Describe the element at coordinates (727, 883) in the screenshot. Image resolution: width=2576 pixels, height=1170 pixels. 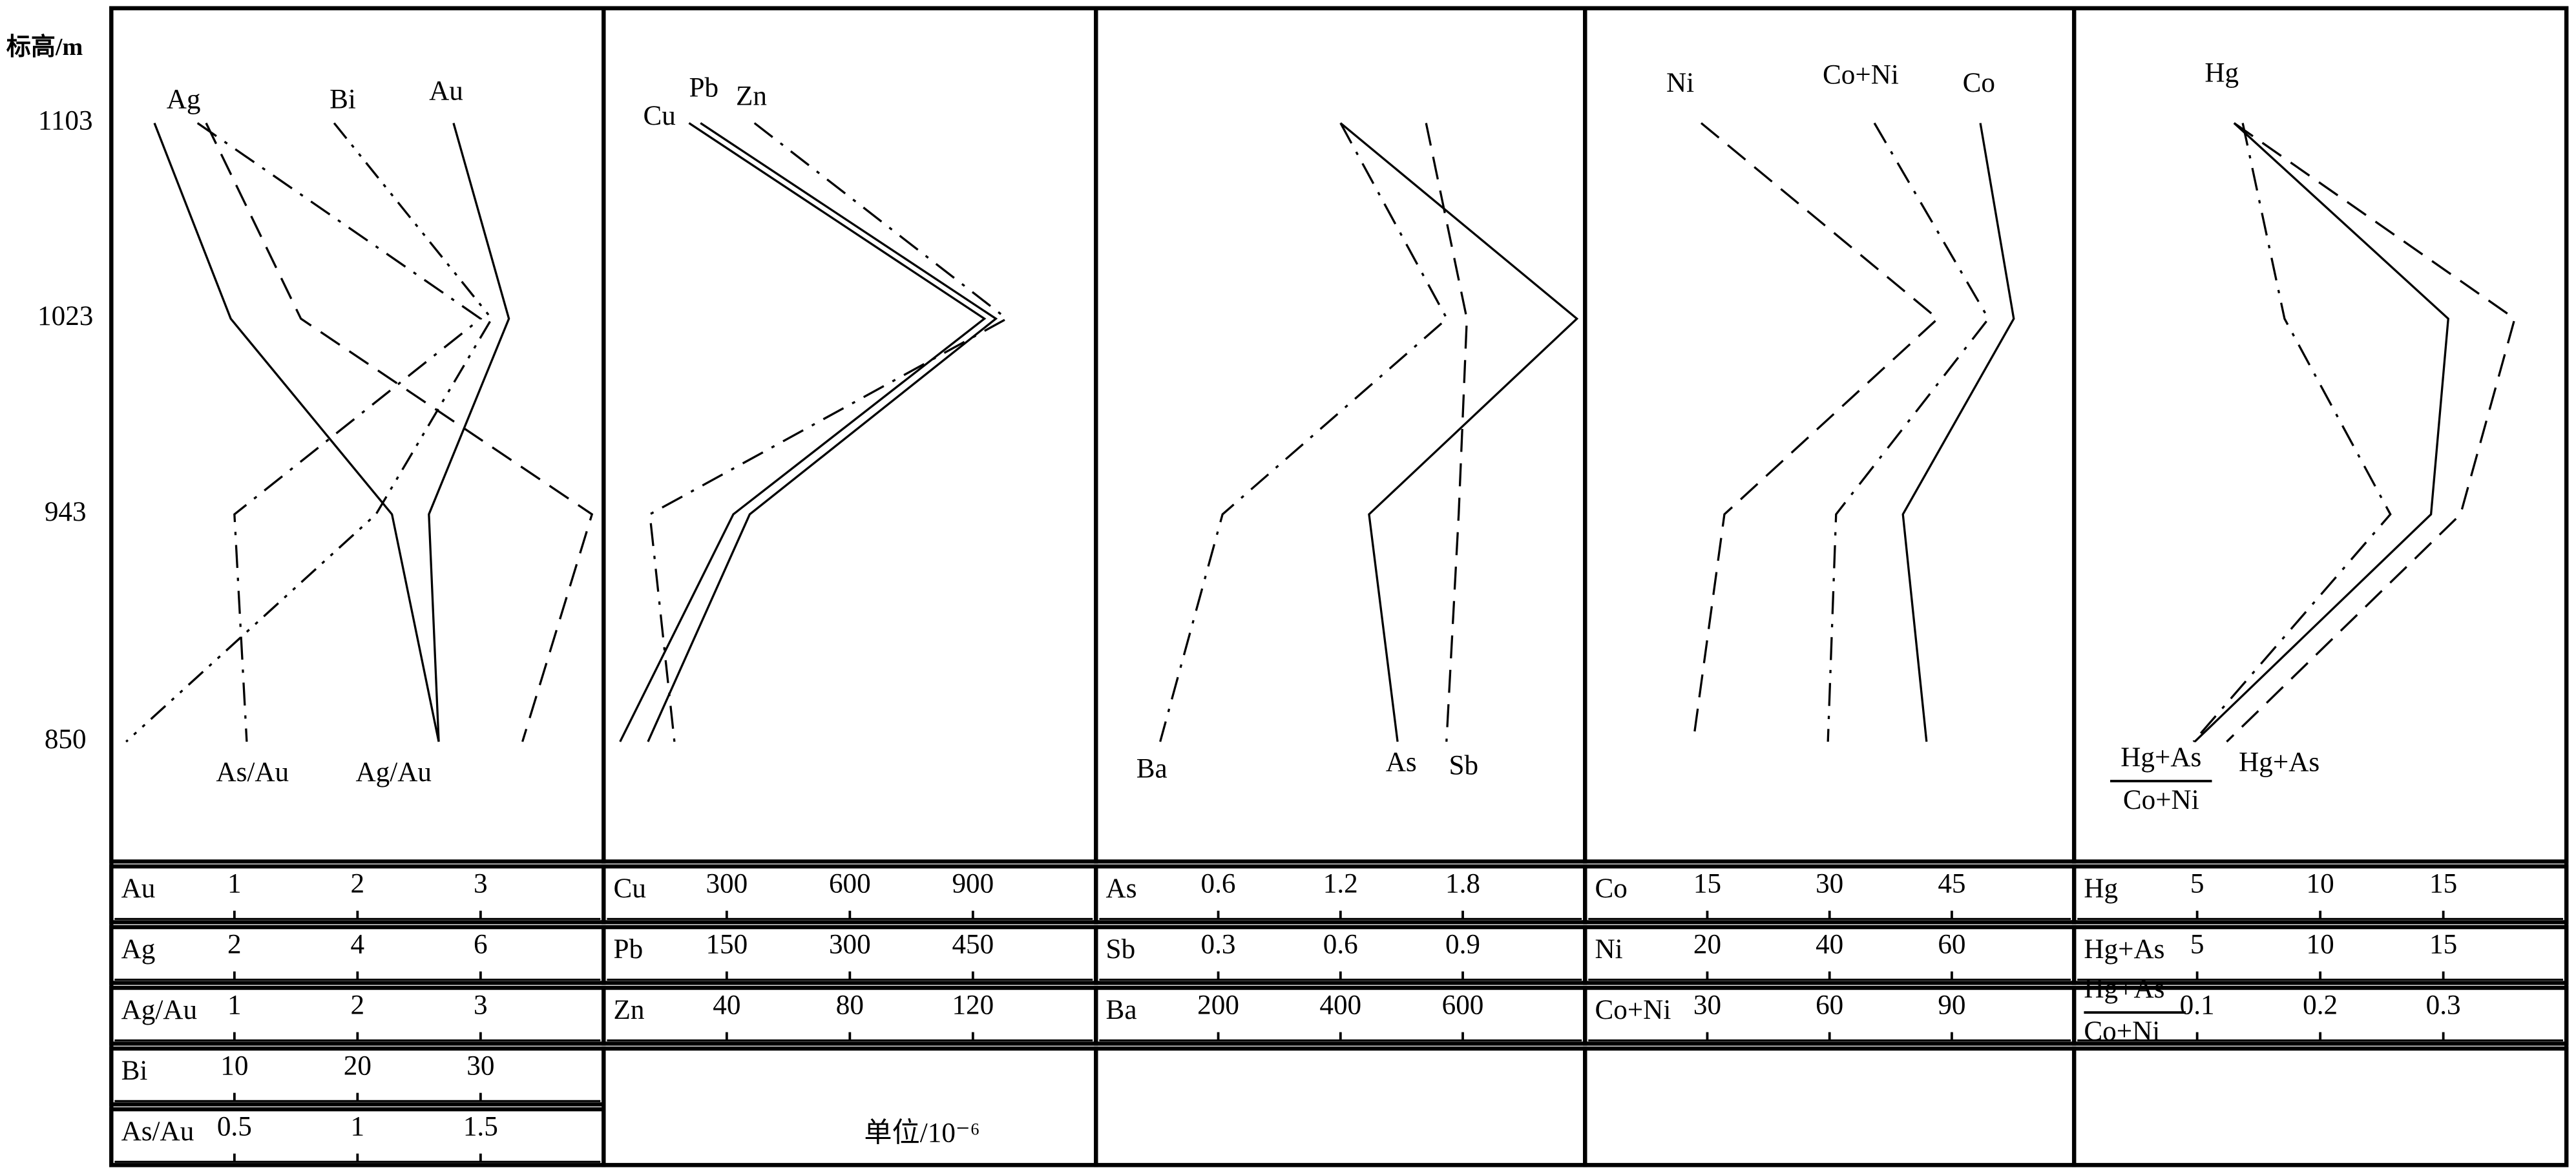
I see `scale-tick-label: 300` at that location.